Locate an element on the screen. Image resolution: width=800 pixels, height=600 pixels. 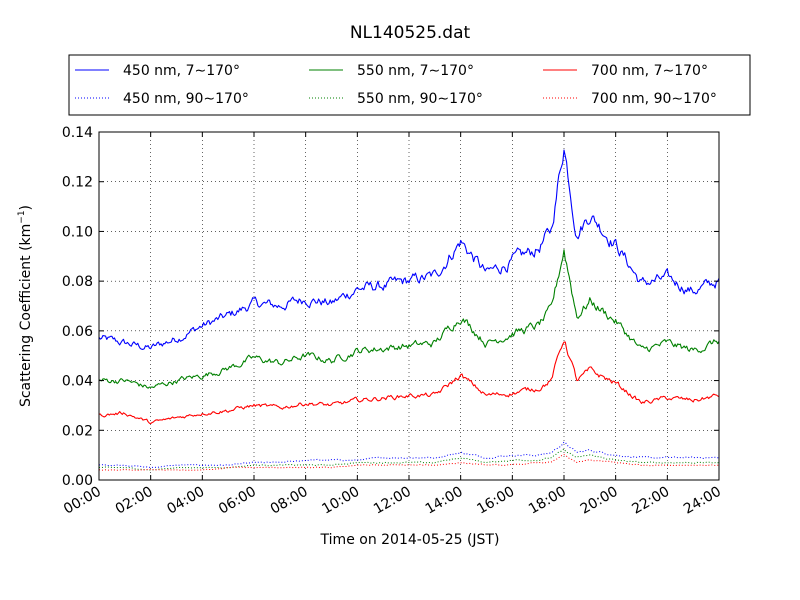
y-axis-label-sup: −1 is located at coordinates (22, 216).